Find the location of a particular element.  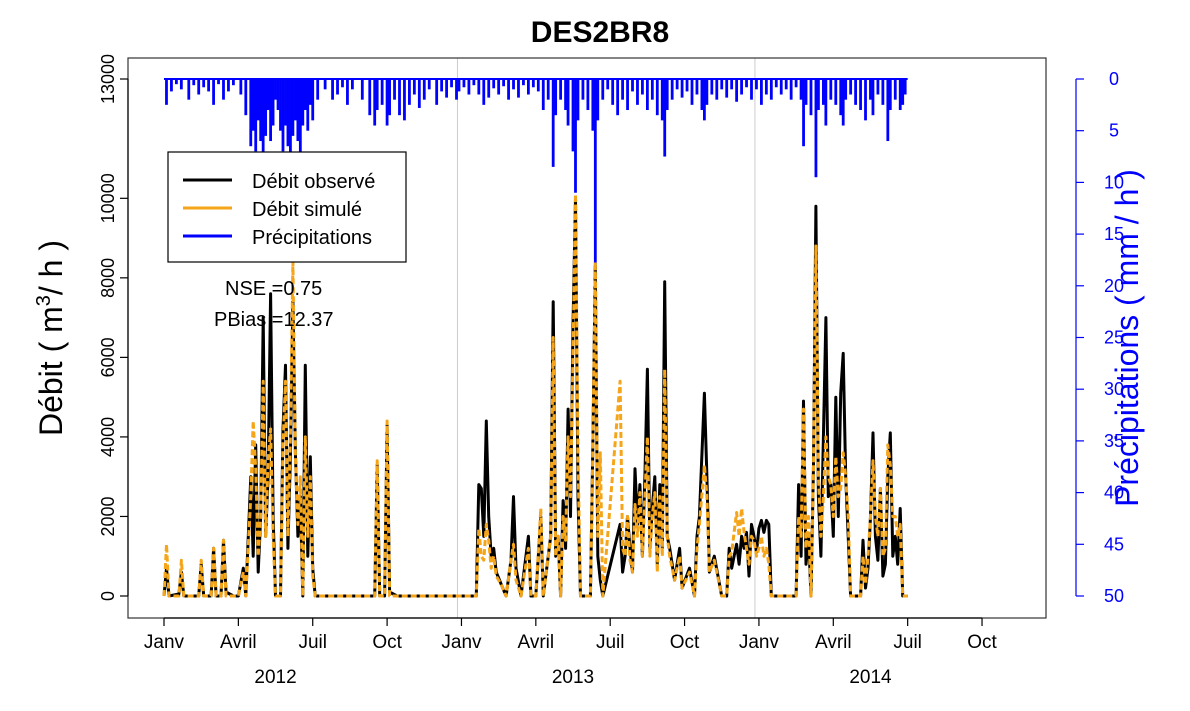

x-axis-year-label: 2013 is located at coordinates (573, 677).